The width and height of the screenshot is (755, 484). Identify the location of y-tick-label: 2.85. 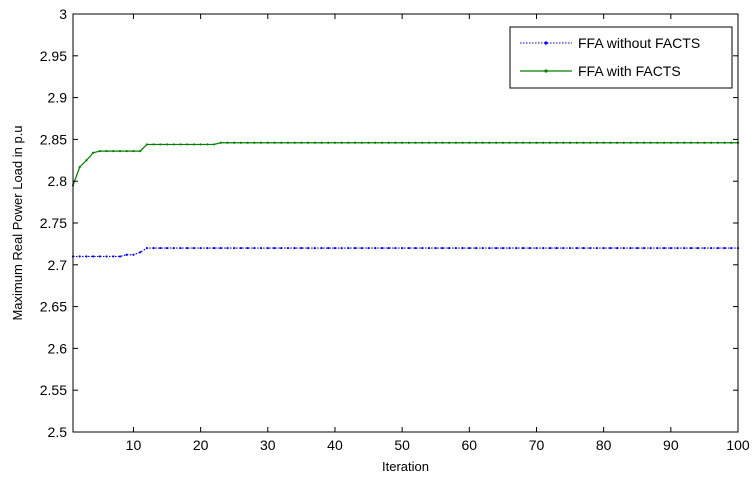
(53, 139).